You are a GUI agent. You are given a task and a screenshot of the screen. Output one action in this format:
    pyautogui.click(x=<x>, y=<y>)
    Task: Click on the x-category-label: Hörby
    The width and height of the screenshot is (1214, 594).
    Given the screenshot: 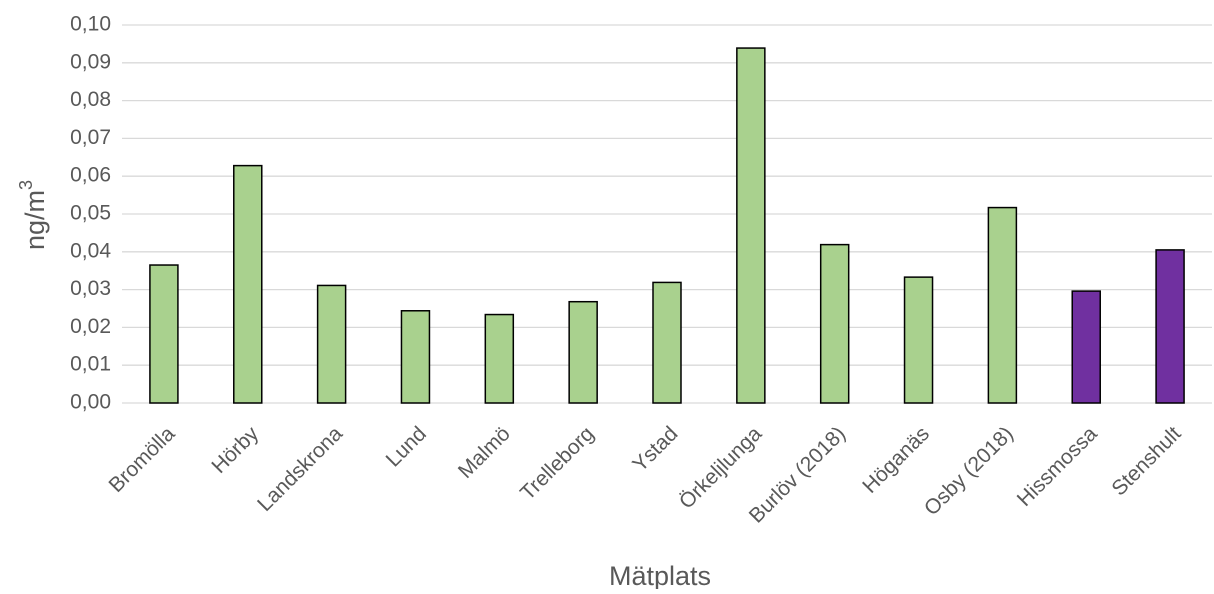 What is the action you would take?
    pyautogui.click(x=235, y=450)
    